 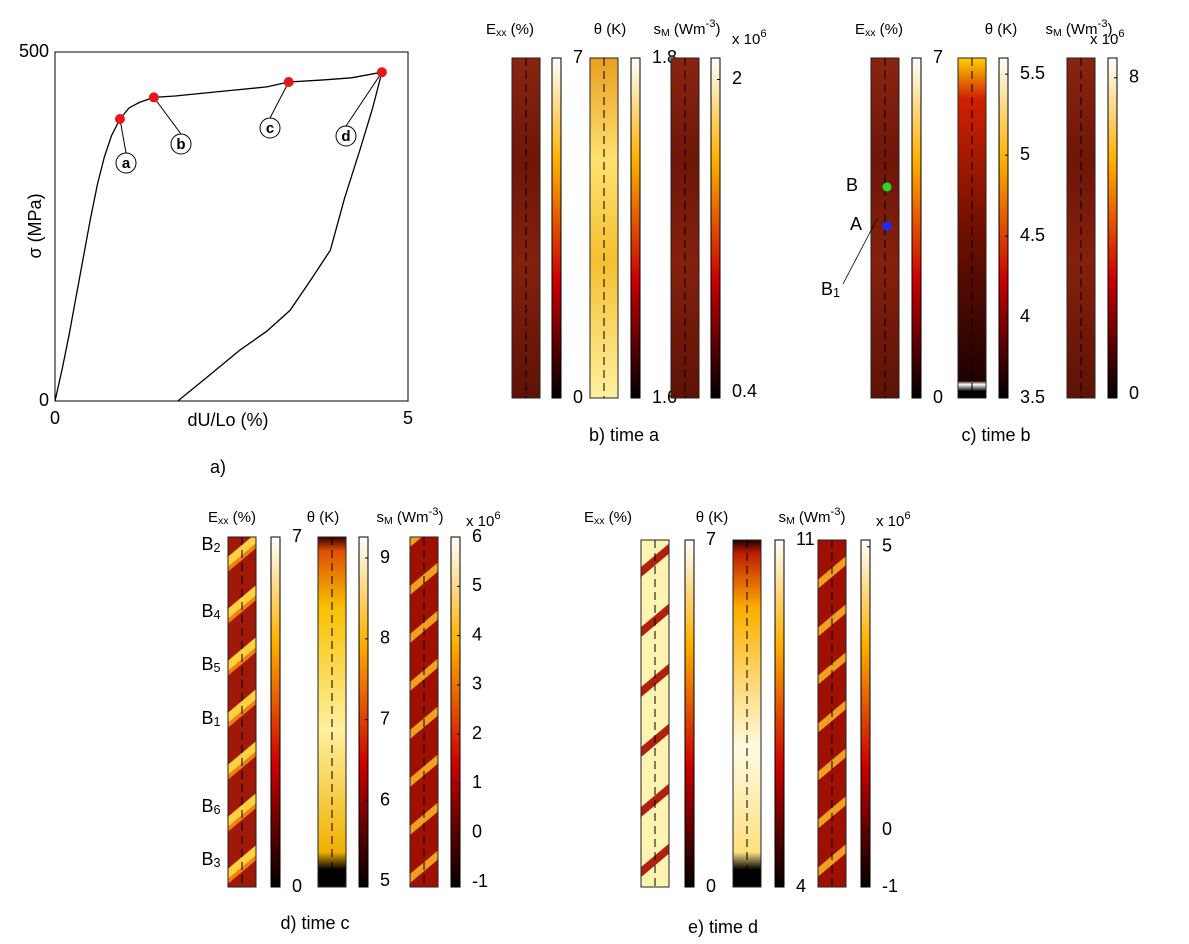 What do you see at coordinates (126, 163) in the screenshot?
I see `point-label: a` at bounding box center [126, 163].